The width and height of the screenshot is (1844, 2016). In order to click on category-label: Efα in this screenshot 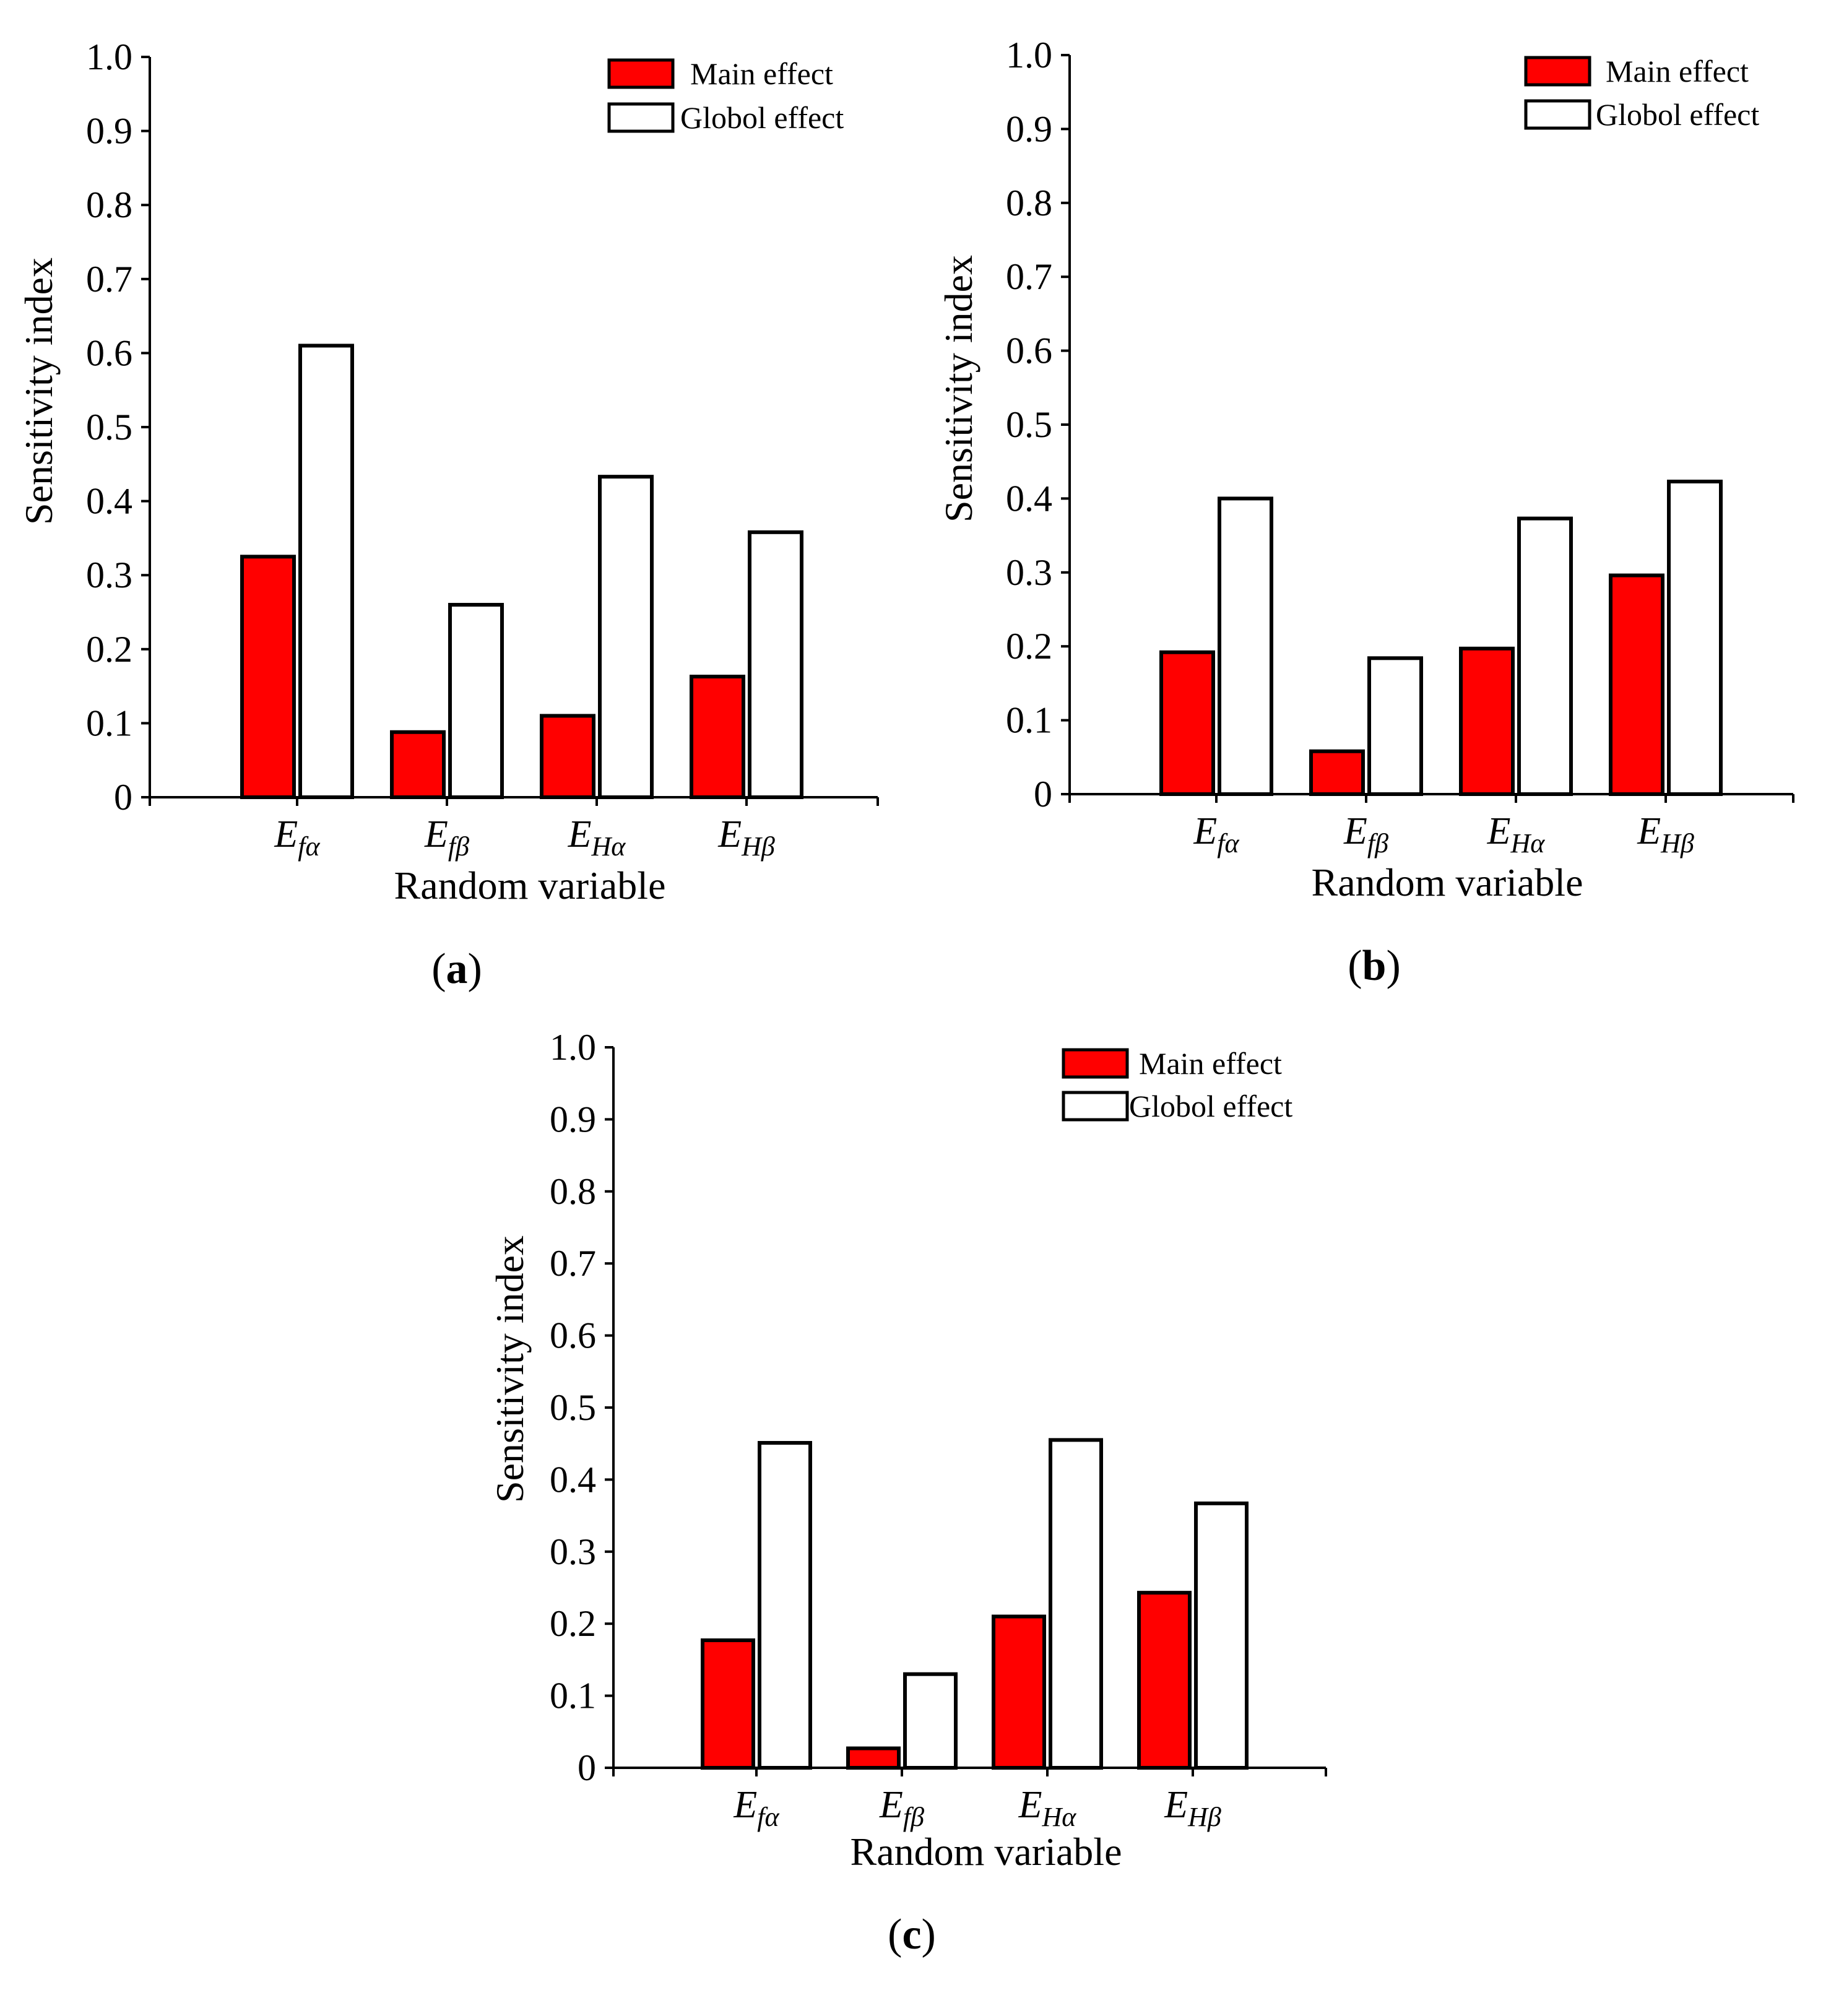, I will do `click(756, 1808)`.